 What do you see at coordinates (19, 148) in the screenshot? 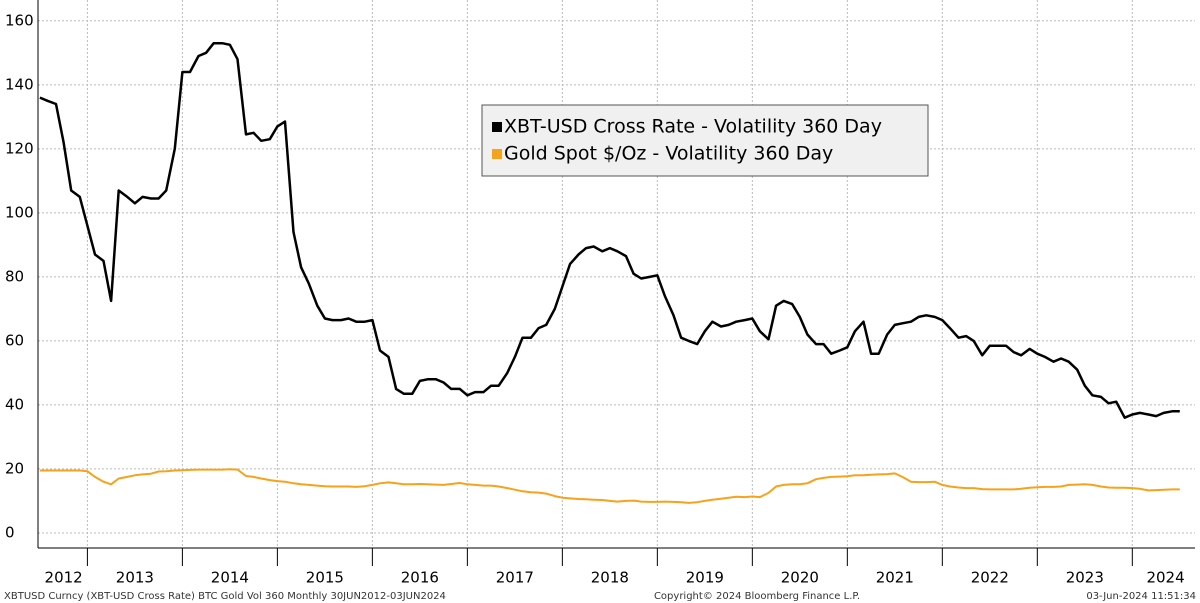
I see `y-tick-label: 120` at bounding box center [19, 148].